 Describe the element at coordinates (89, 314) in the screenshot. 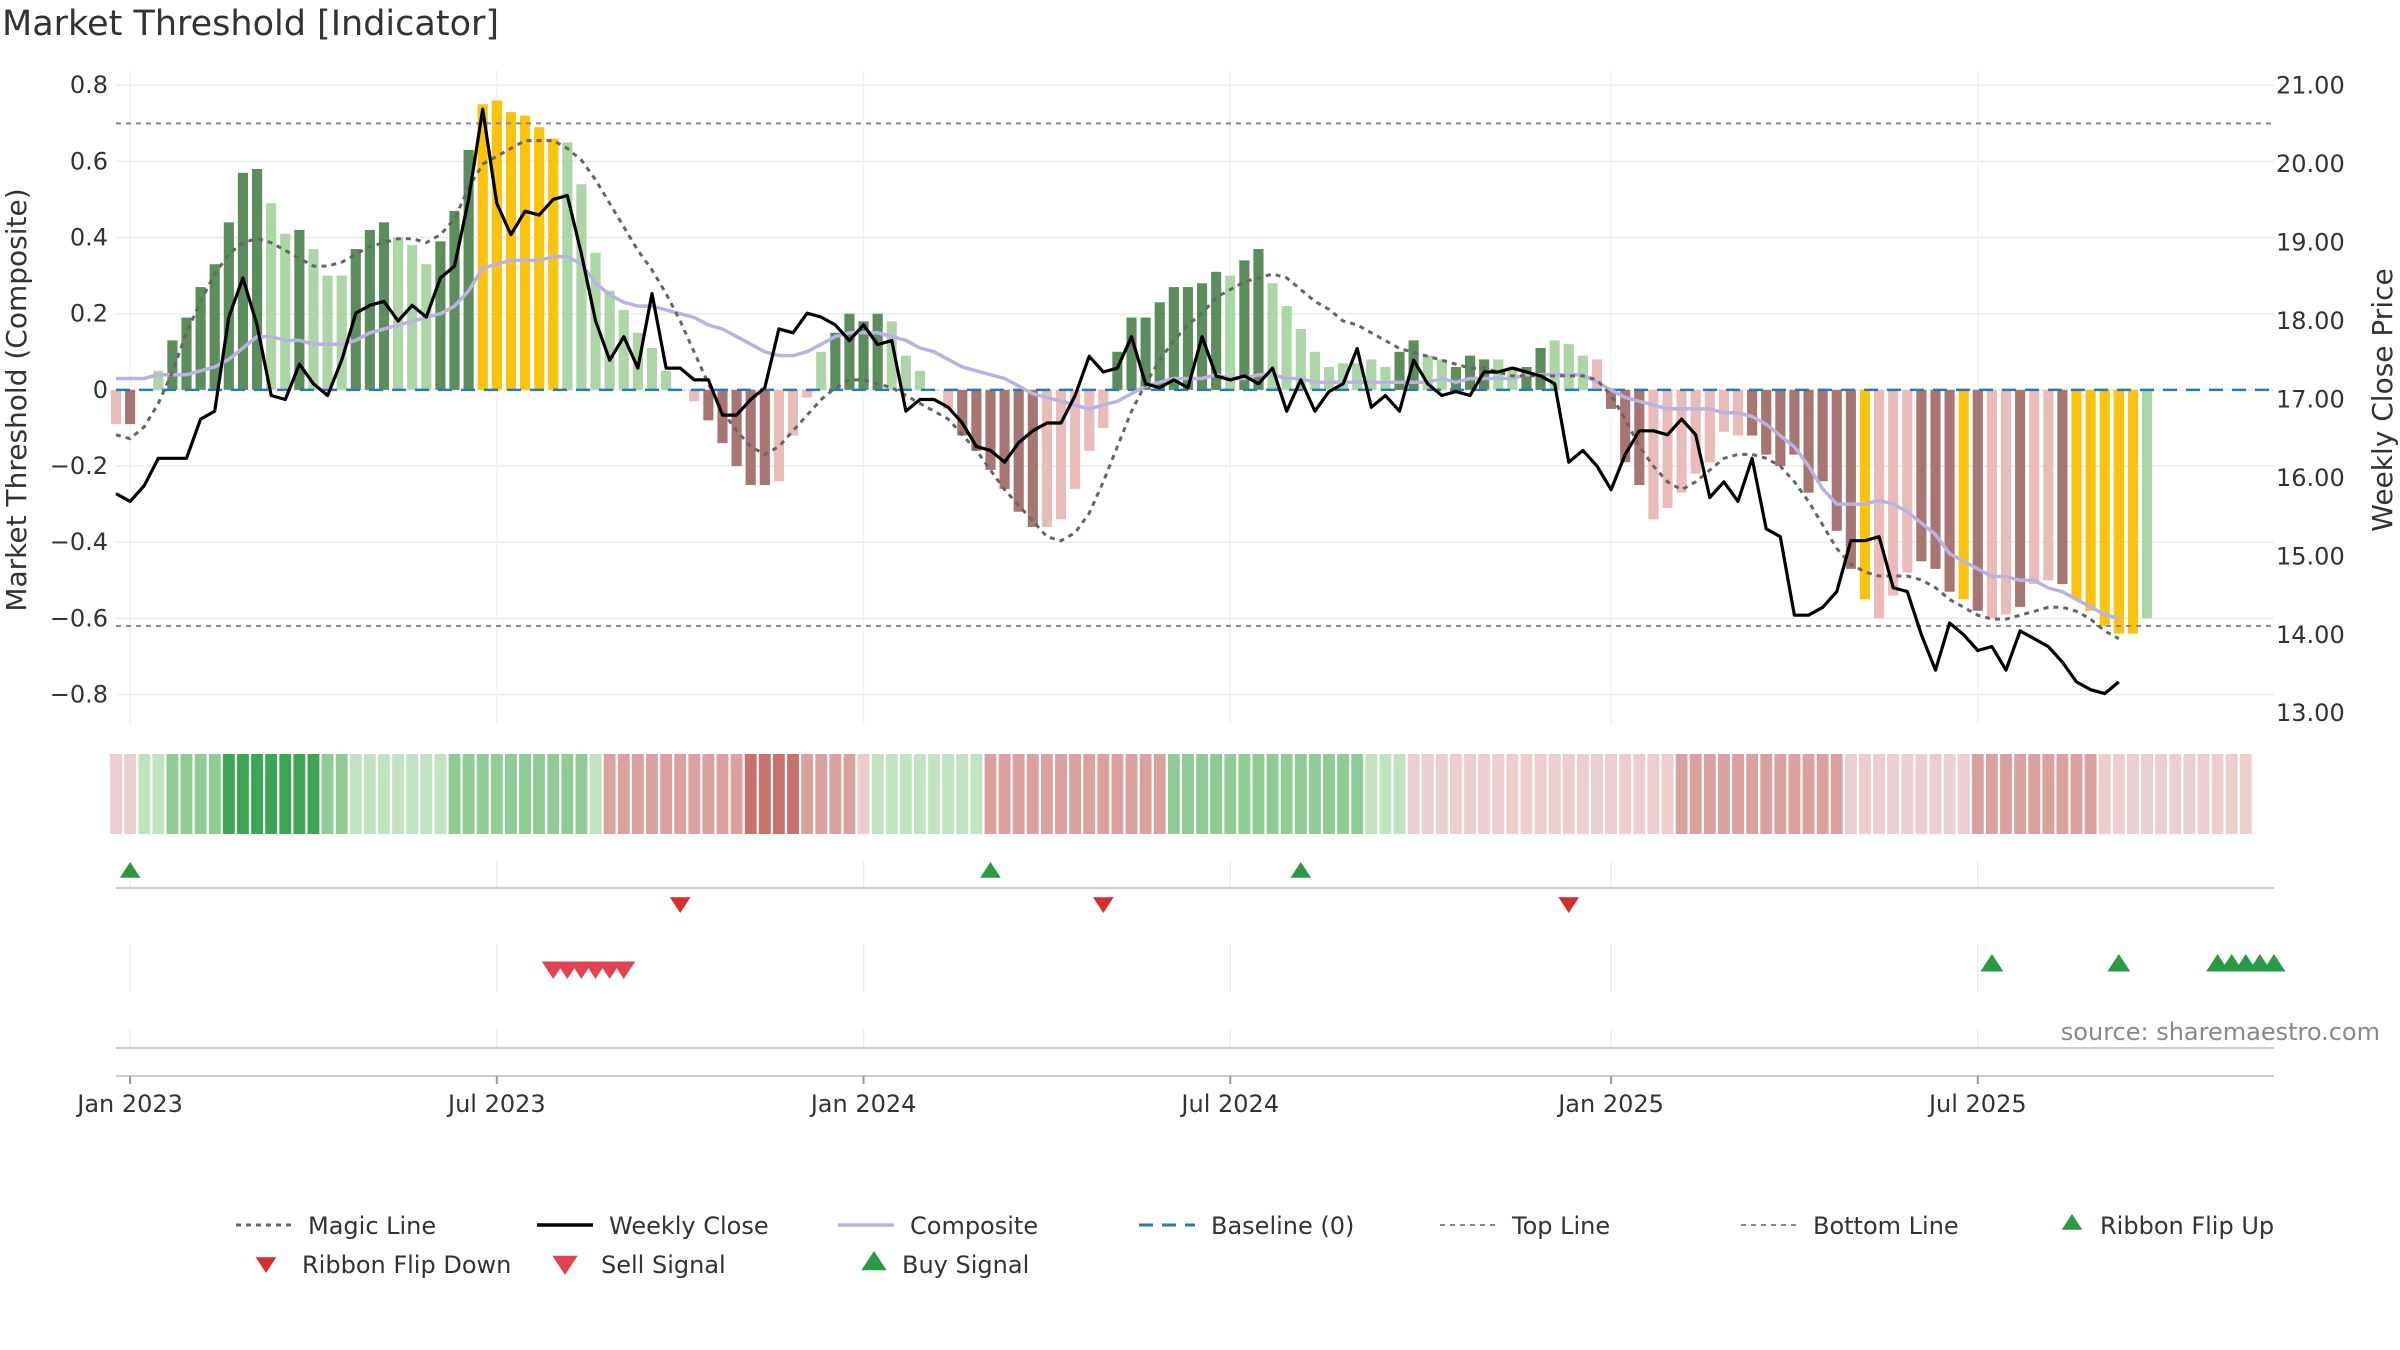

I see `y-tick-label: 0.2` at that location.